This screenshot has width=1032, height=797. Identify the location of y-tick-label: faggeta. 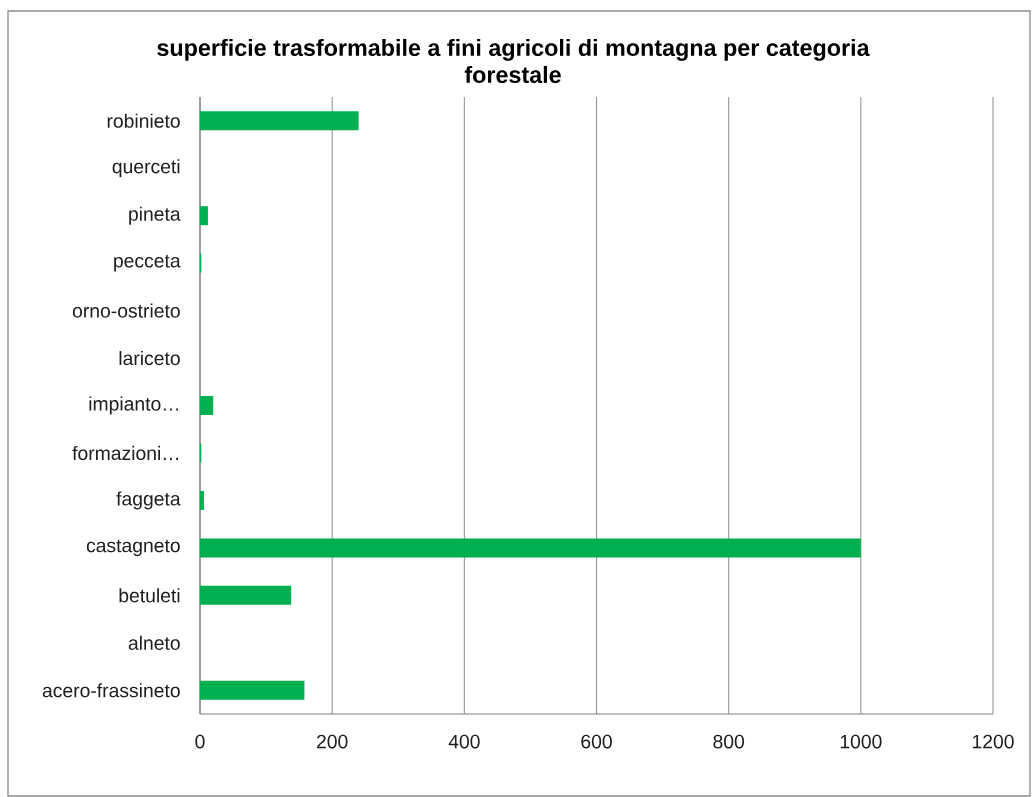
(148, 500).